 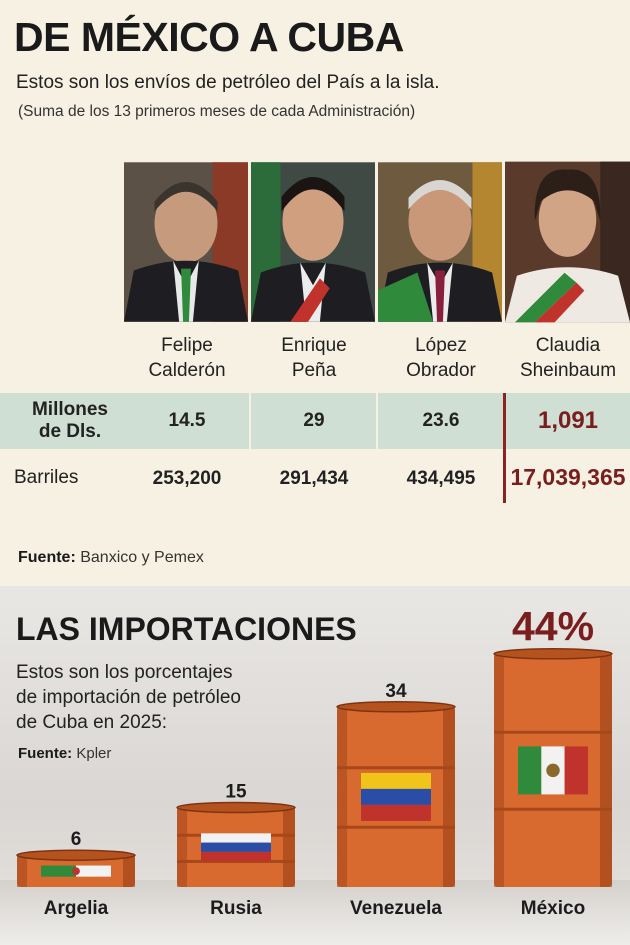 I want to click on source-imports-text: Kpler, so click(x=94, y=753).